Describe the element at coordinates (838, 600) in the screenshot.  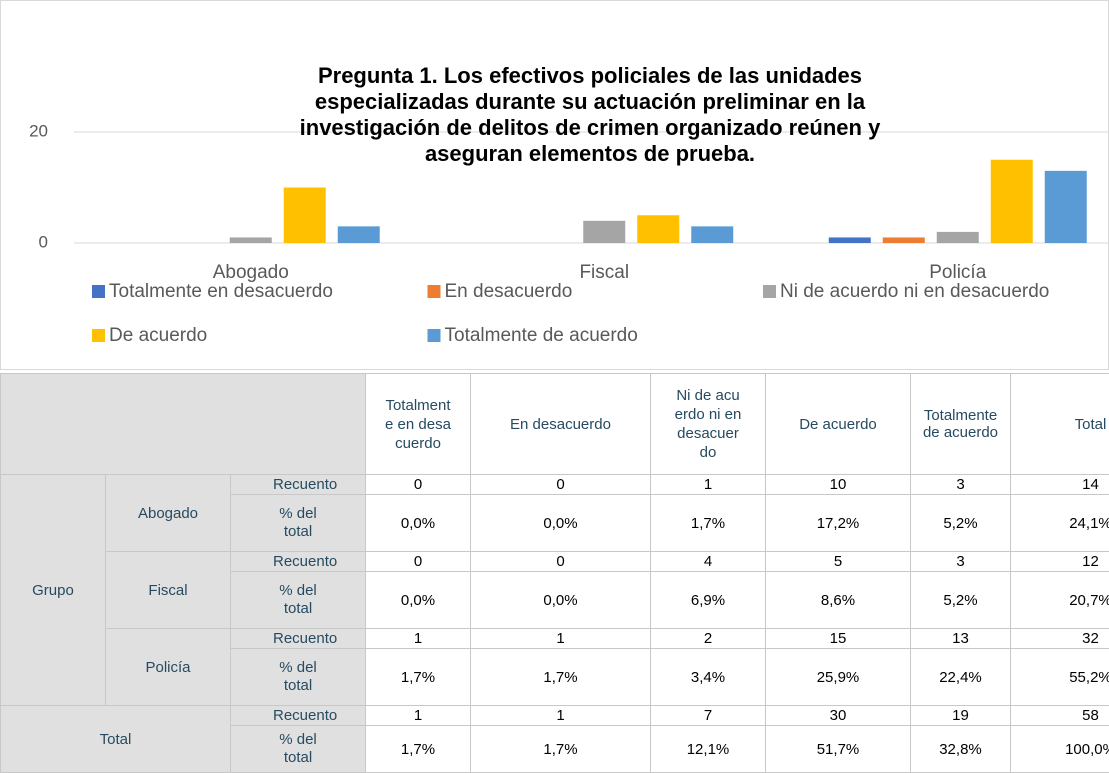
I see `cell: 8,6%` at that location.